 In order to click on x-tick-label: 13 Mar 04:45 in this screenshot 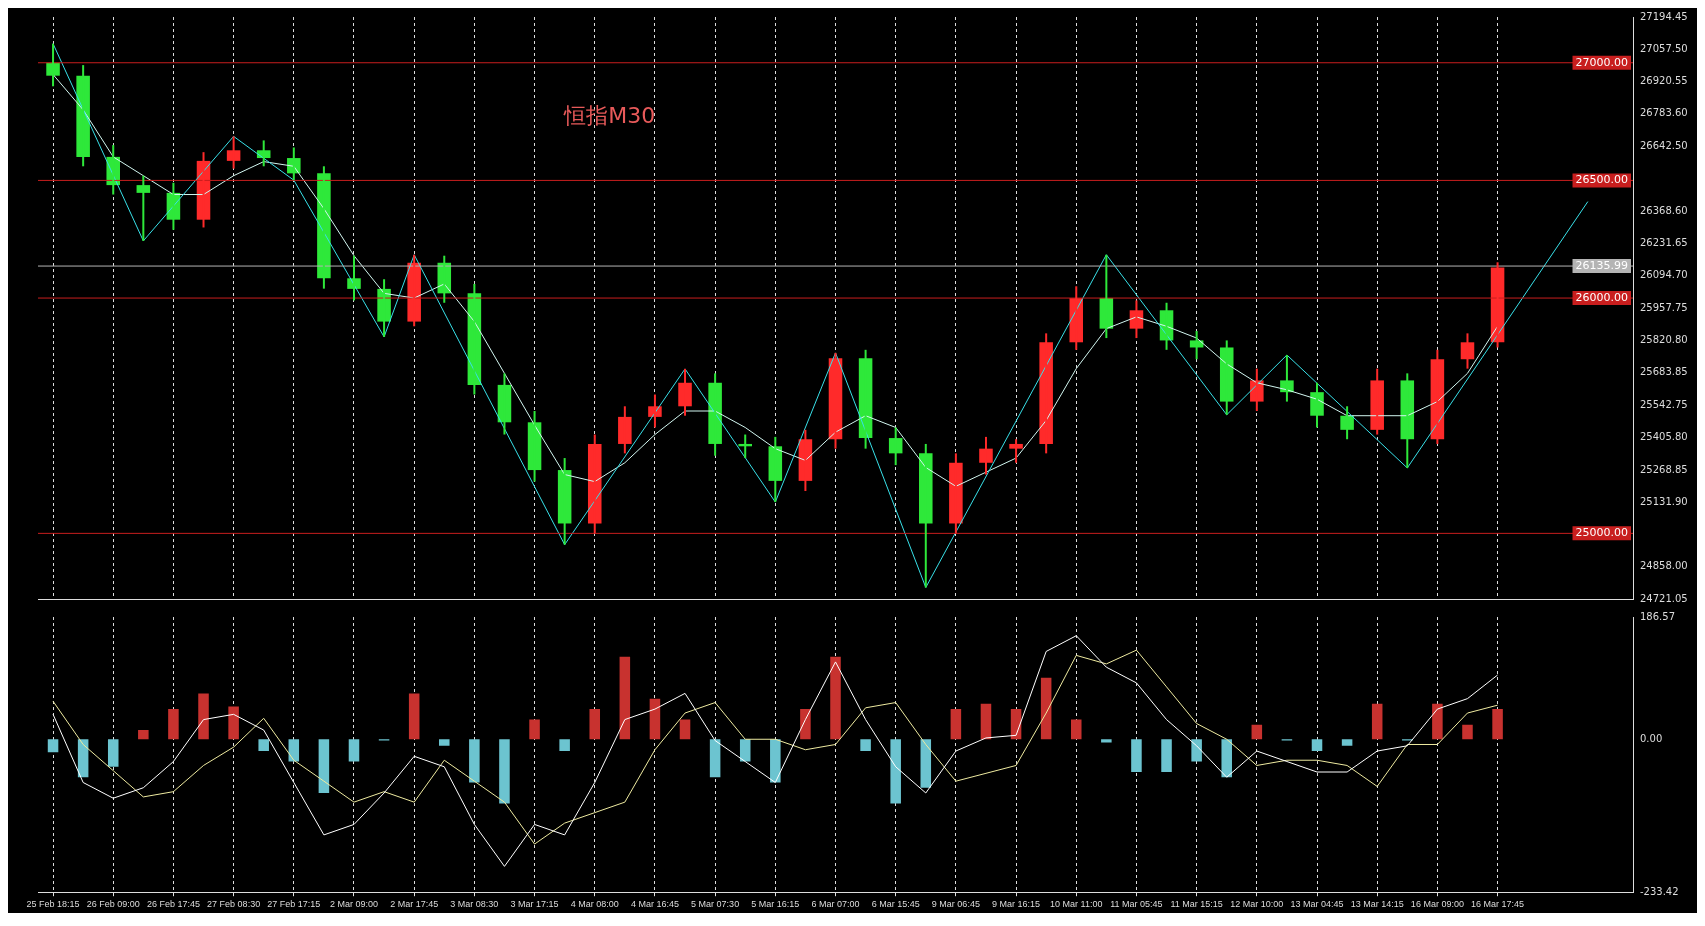, I will do `click(1317, 904)`.